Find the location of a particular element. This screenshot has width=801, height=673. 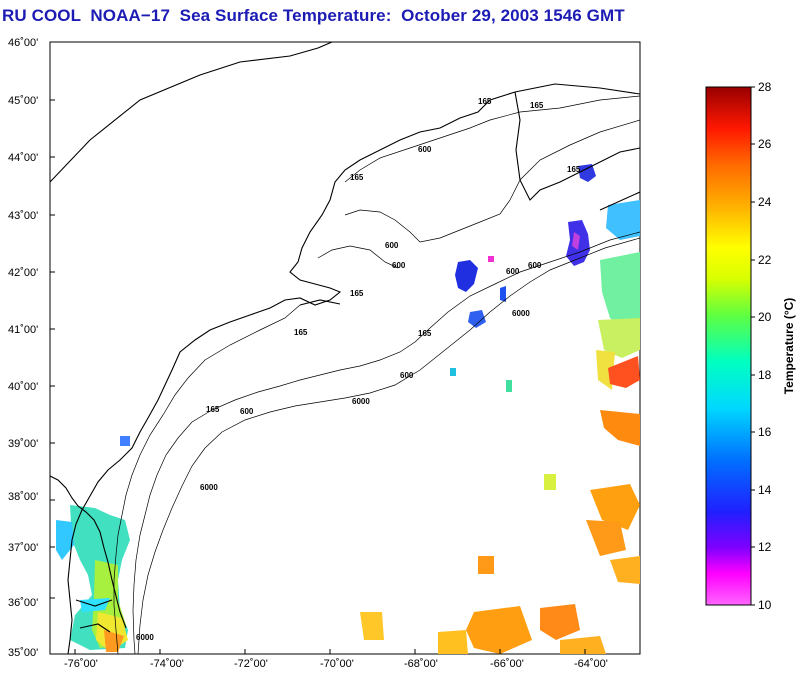

lat-label: 41˚00' is located at coordinates (23, 330).